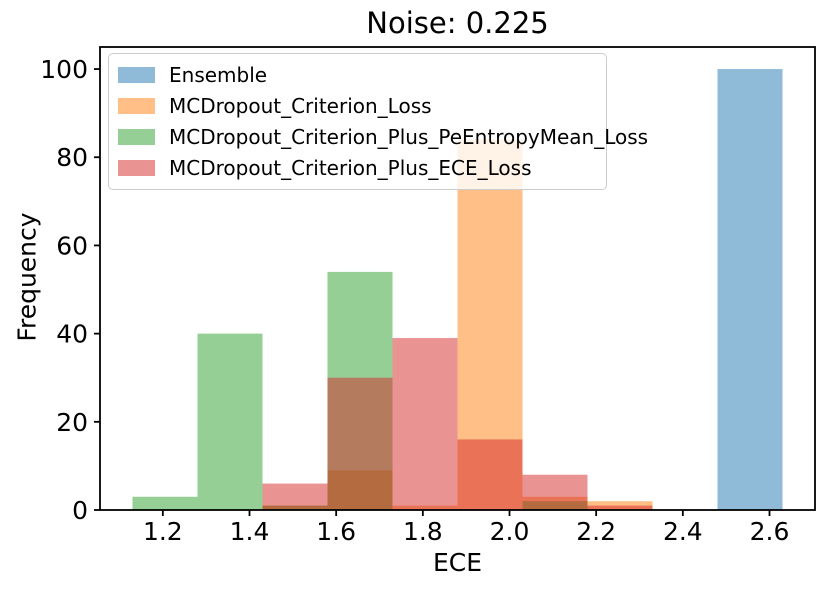  What do you see at coordinates (27, 277) in the screenshot?
I see `y-axis-label: Frequency` at bounding box center [27, 277].